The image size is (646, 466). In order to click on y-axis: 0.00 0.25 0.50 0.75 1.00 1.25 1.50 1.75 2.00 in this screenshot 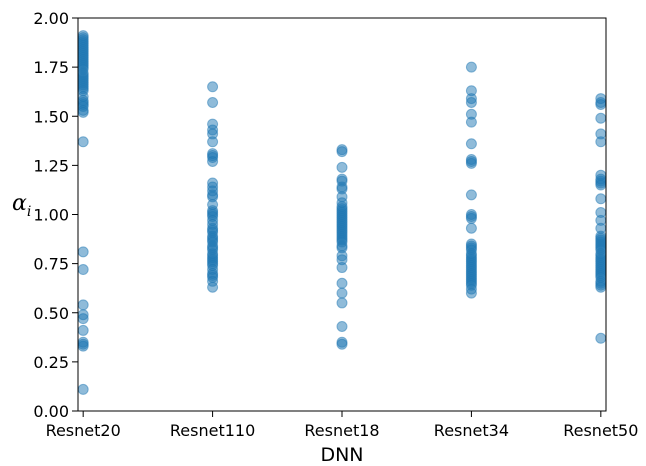, I will do `click(55, 215)`.